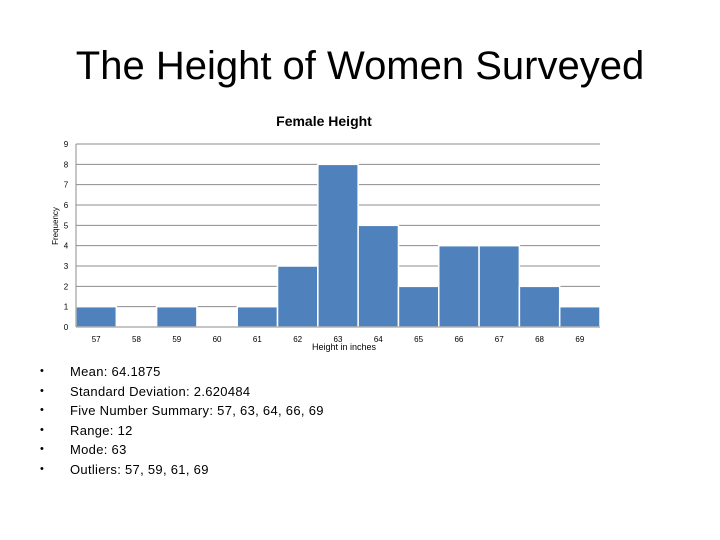 The width and height of the screenshot is (720, 540). Describe the element at coordinates (96, 339) in the screenshot. I see `x-tick-label: 57` at that location.